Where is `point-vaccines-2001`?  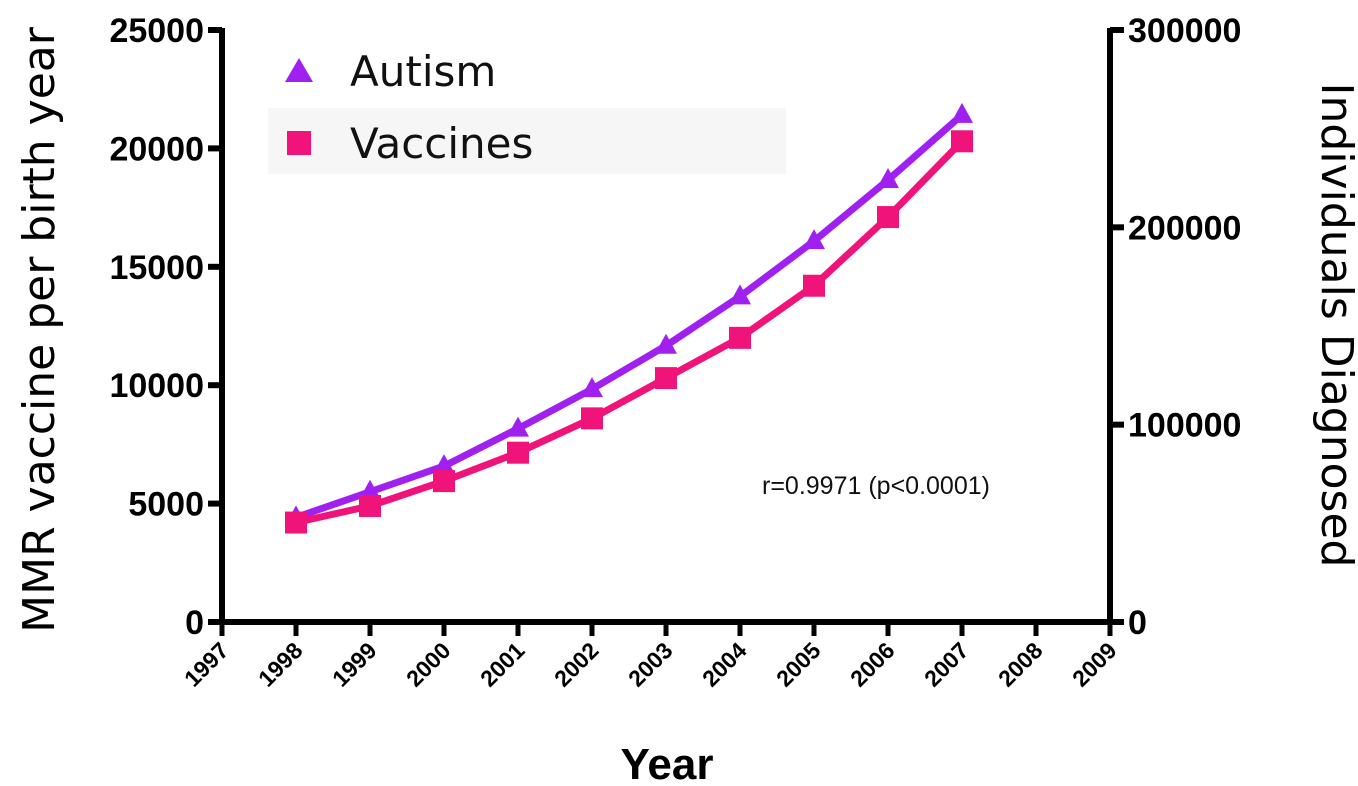
point-vaccines-2001 is located at coordinates (518, 452).